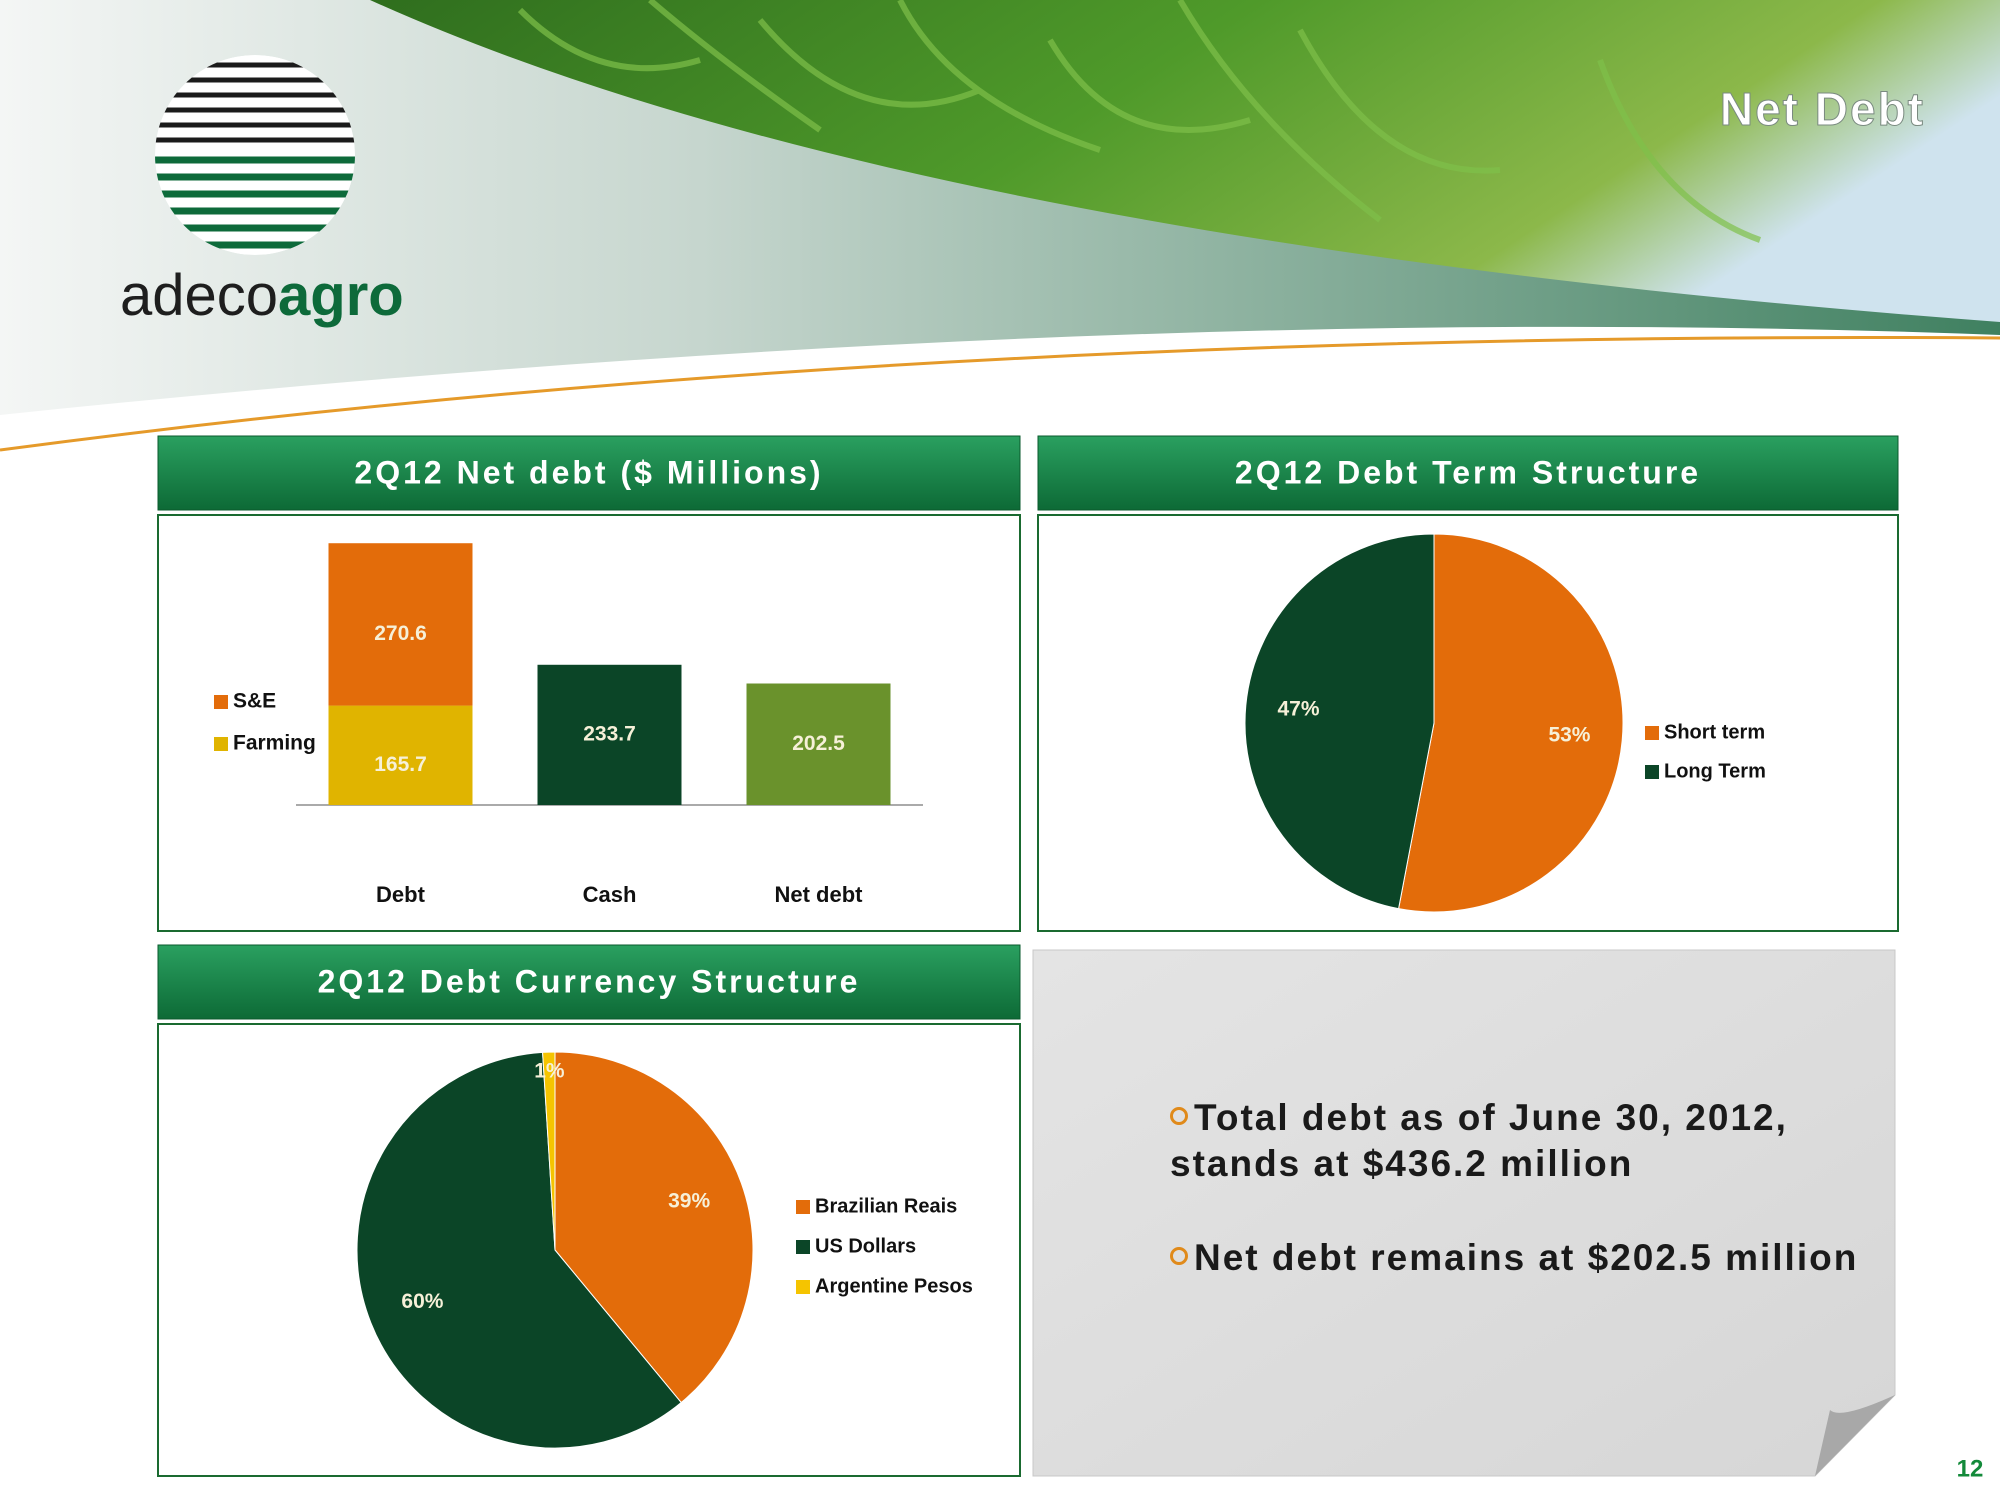 The image size is (2000, 1500). I want to click on bar-label: 270.6, so click(400, 633).